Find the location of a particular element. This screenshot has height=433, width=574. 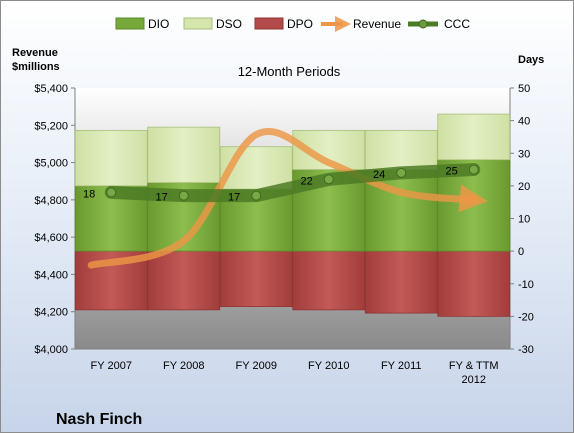

legend-item-ccc: CCC is located at coordinates (439, 24).